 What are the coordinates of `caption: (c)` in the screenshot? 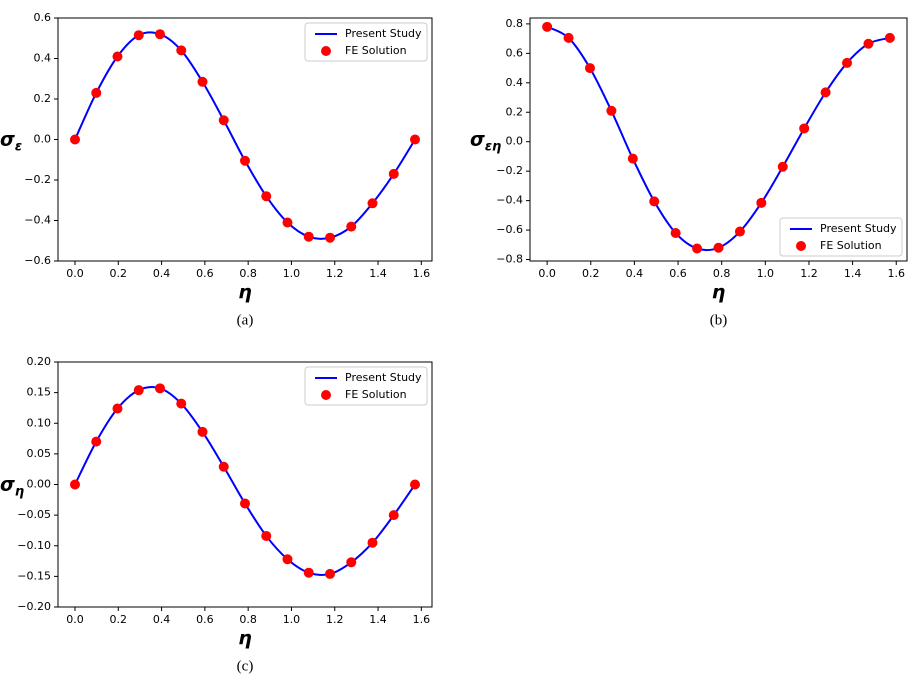 It's located at (245, 666).